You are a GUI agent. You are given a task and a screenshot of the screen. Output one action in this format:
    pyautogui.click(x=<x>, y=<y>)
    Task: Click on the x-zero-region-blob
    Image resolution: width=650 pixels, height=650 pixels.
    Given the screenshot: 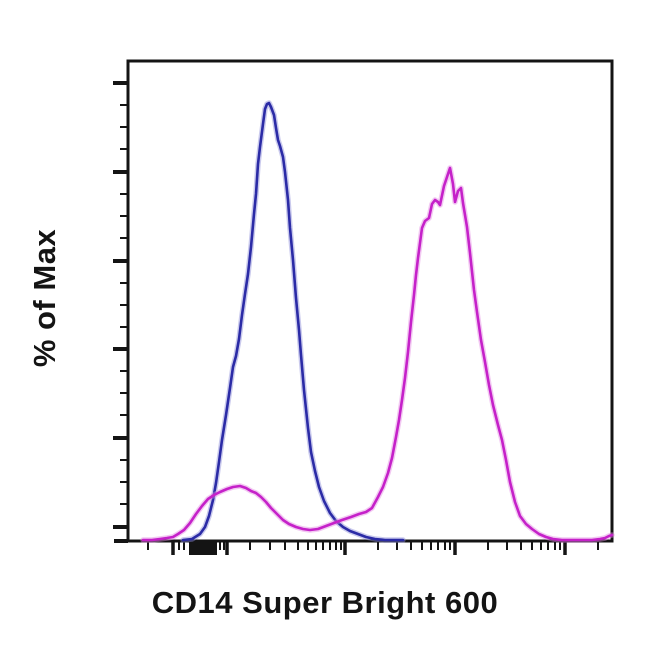 What is the action you would take?
    pyautogui.click(x=203, y=548)
    